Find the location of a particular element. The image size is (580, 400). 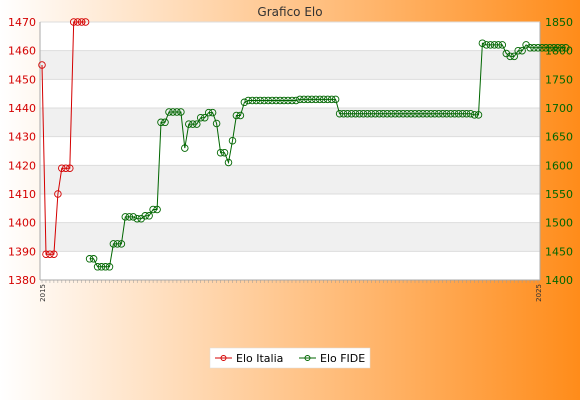

x-tick-label-first: 2015 is located at coordinates (43, 293).